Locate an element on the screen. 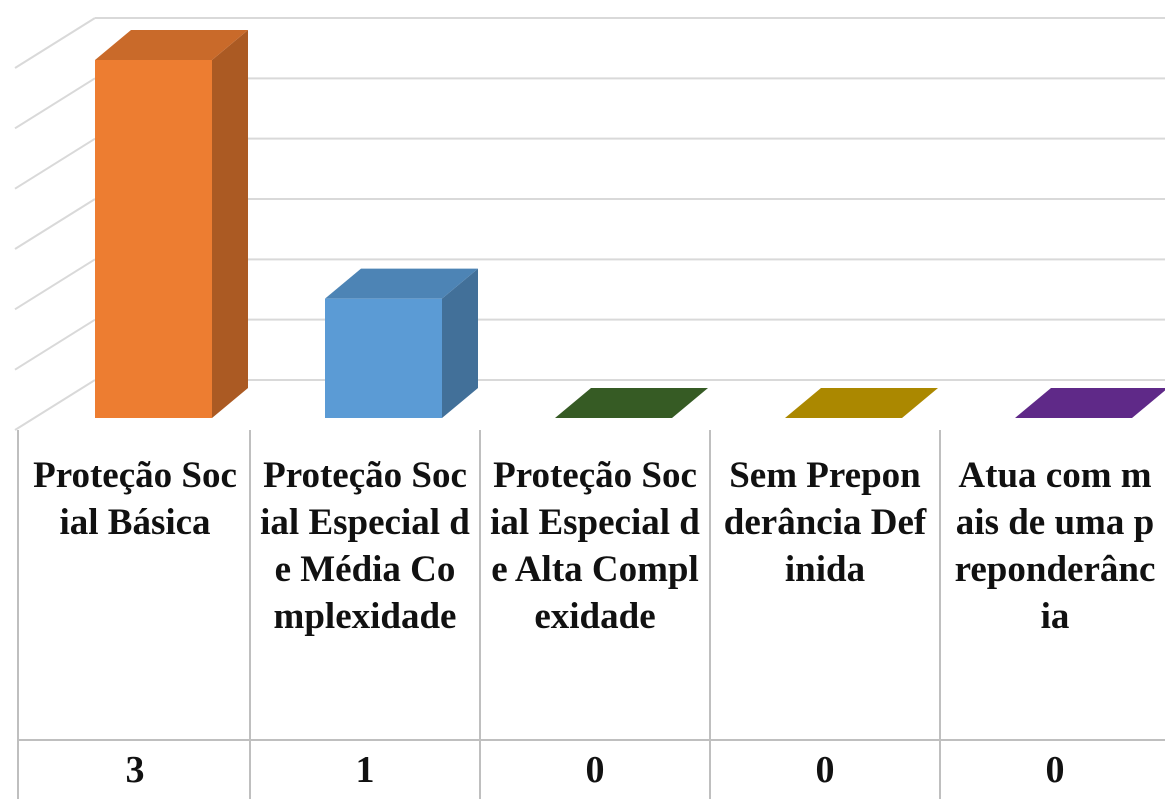 Image resolution: width=1165 pixels, height=799 pixels. value-label: 3 is located at coordinates (135, 770).